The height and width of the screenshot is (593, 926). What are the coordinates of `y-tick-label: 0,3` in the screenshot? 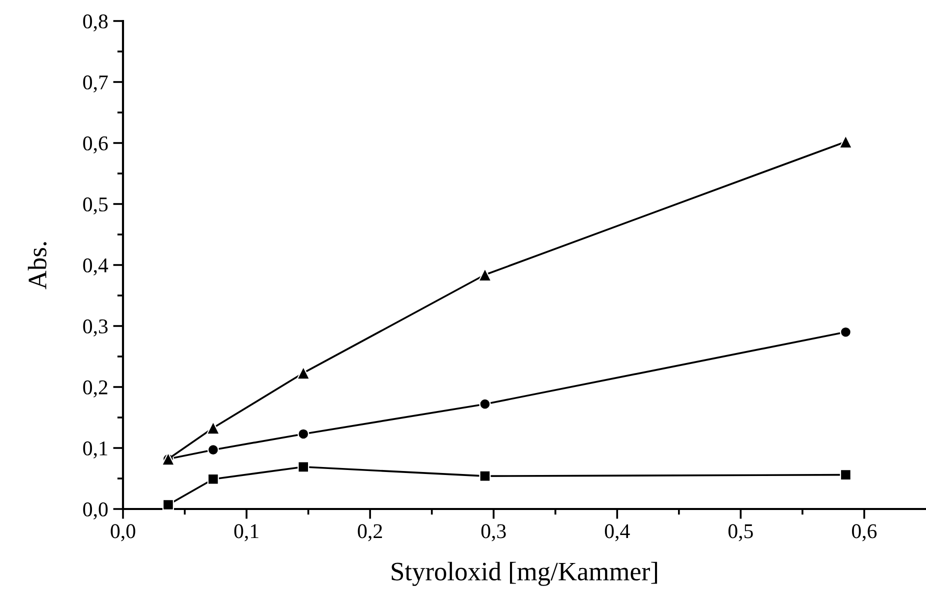 It's located at (95, 327).